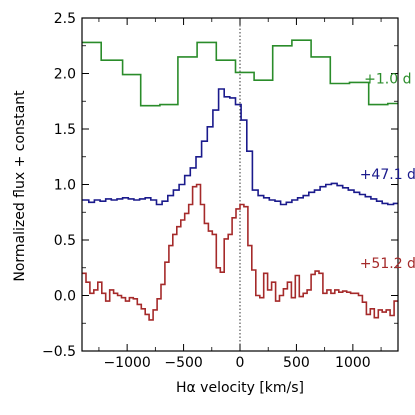 This screenshot has width=415, height=415. Describe the element at coordinates (20, 186) in the screenshot. I see `y-axis-label: Normalized flux + constant` at that location.